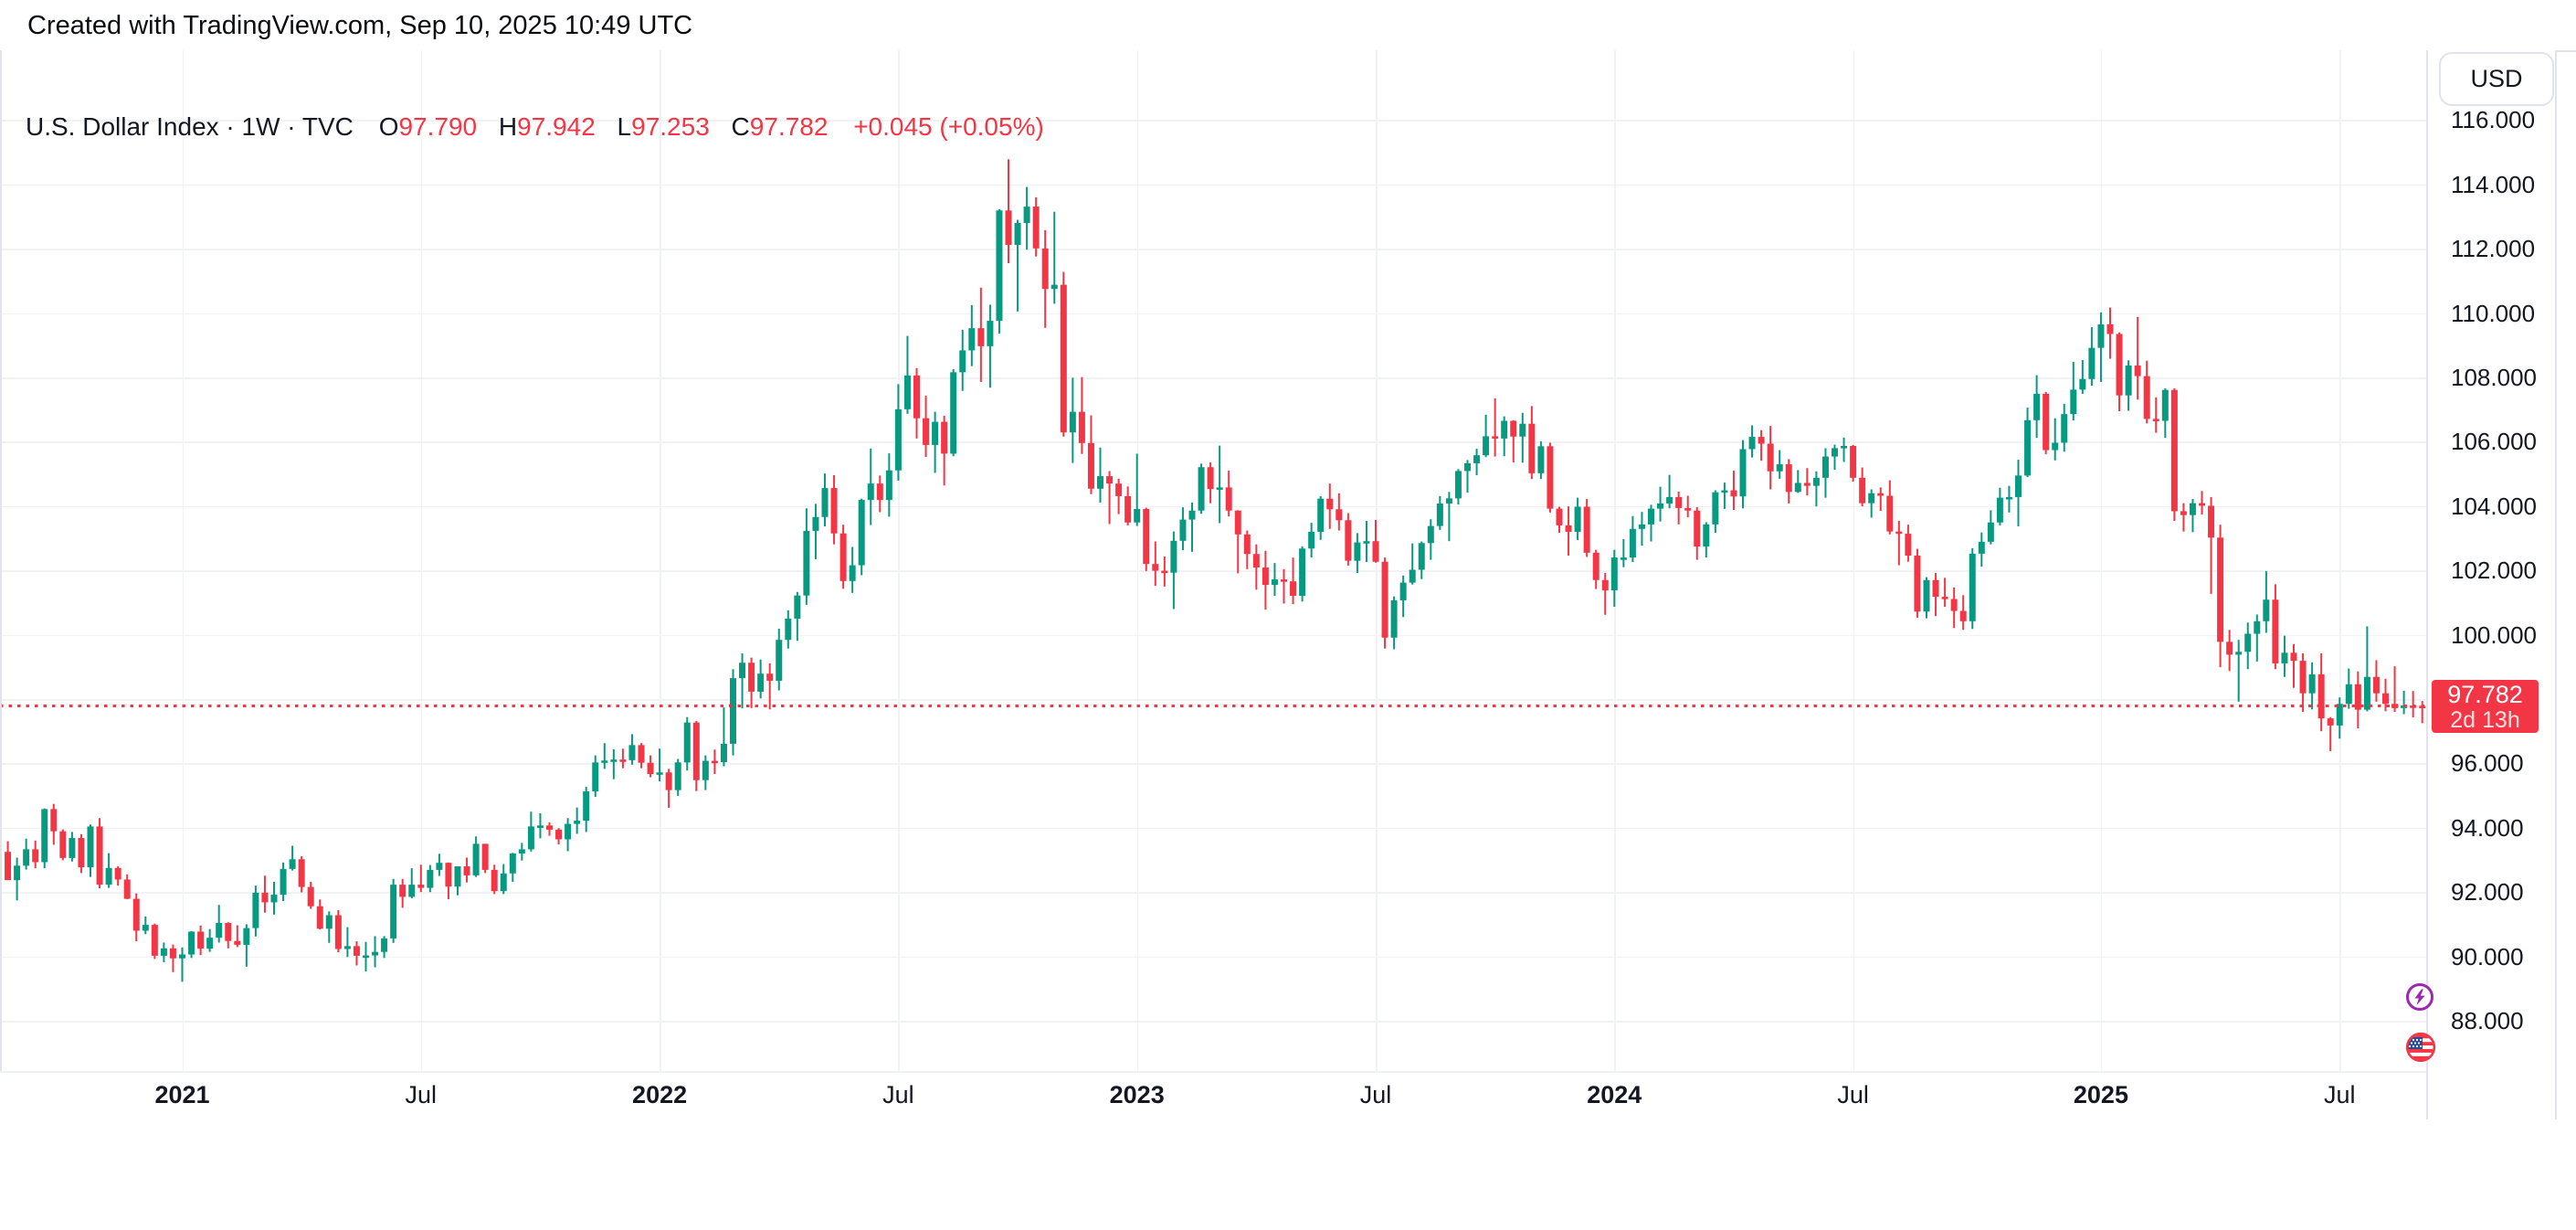 The width and height of the screenshot is (2576, 1230). What do you see at coordinates (2494, 506) in the screenshot?
I see `price-tick-label: 104.000` at bounding box center [2494, 506].